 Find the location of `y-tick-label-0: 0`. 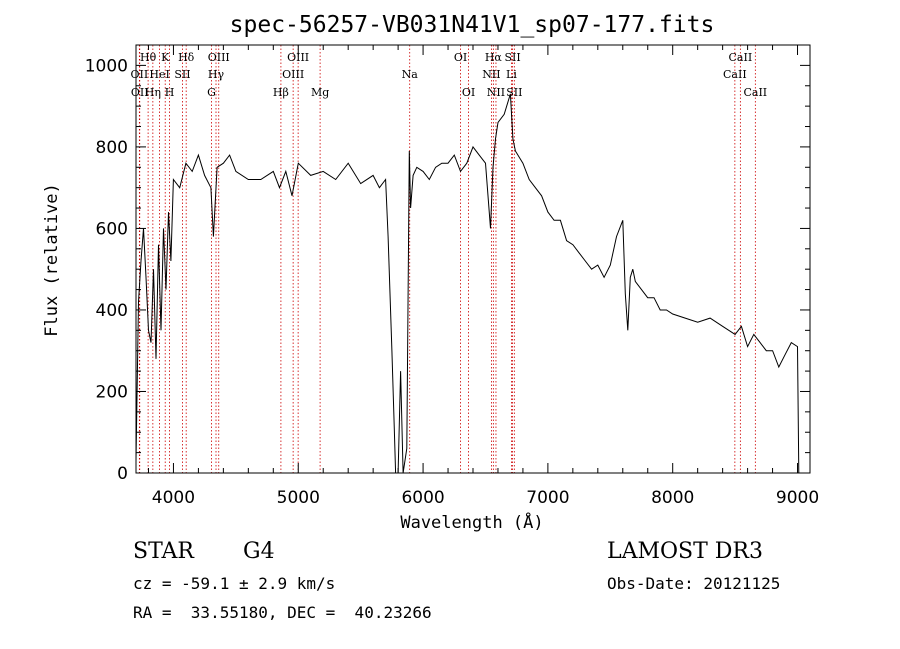

y-tick-label-0: 0 is located at coordinates (122, 474).